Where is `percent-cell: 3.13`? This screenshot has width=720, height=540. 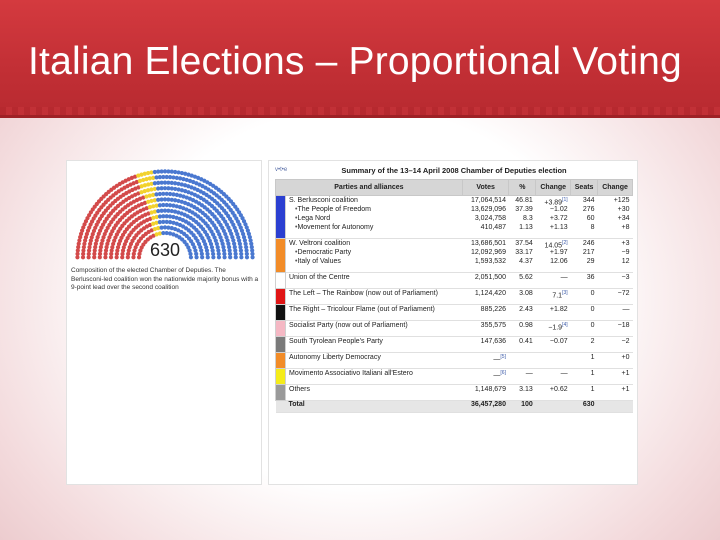 percent-cell: 3.13 is located at coordinates (522, 392).